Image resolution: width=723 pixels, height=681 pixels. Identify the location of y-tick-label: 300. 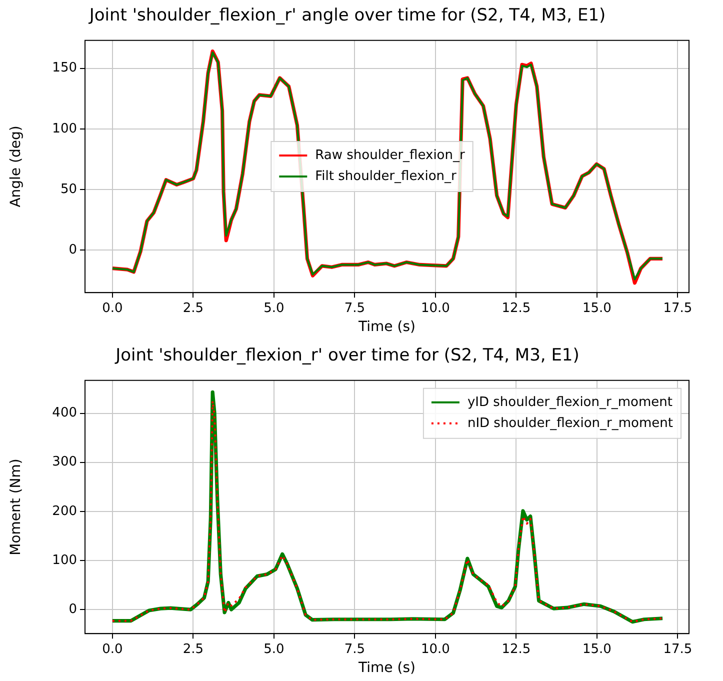
(64, 462).